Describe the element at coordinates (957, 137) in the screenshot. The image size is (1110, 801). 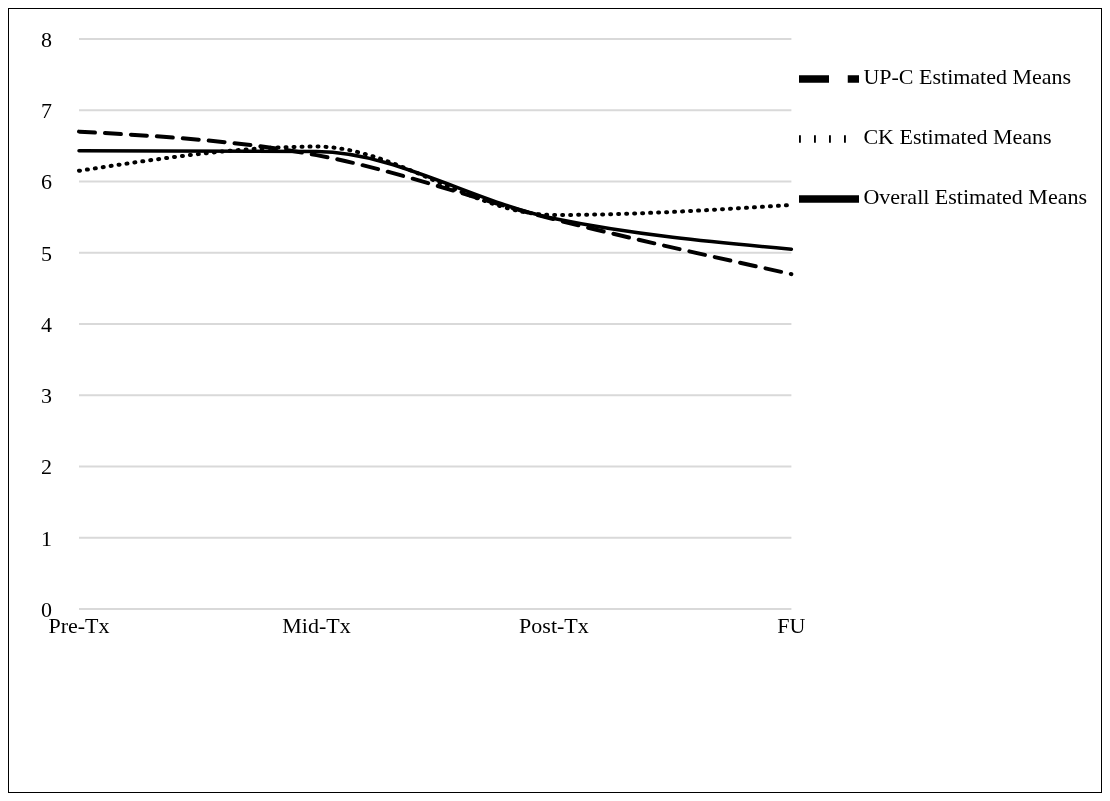
I see `legend-label: CK Estimated Means` at that location.